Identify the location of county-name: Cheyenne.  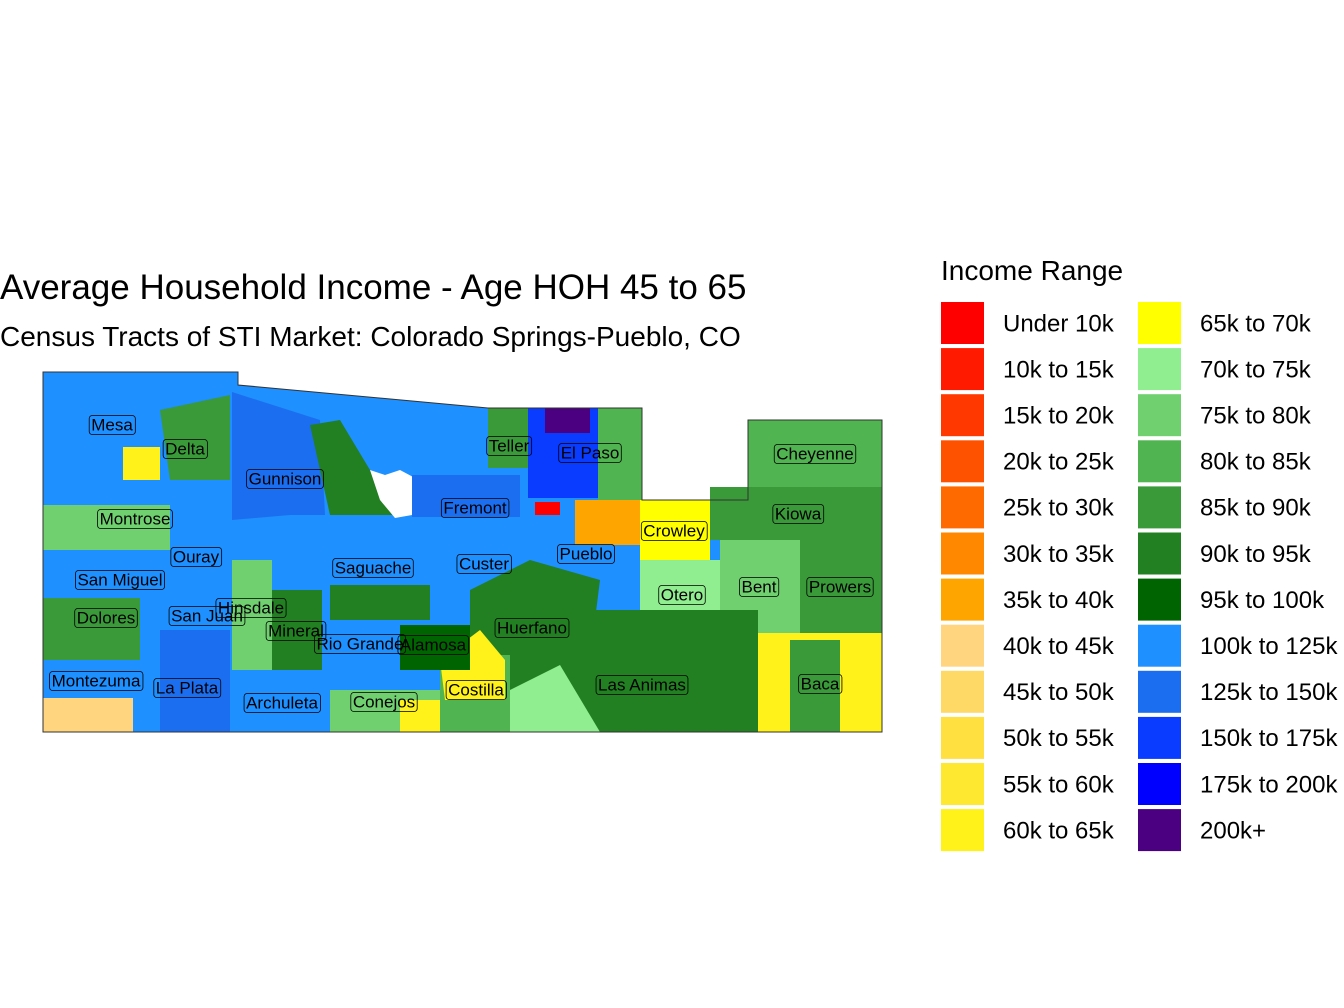
(815, 453).